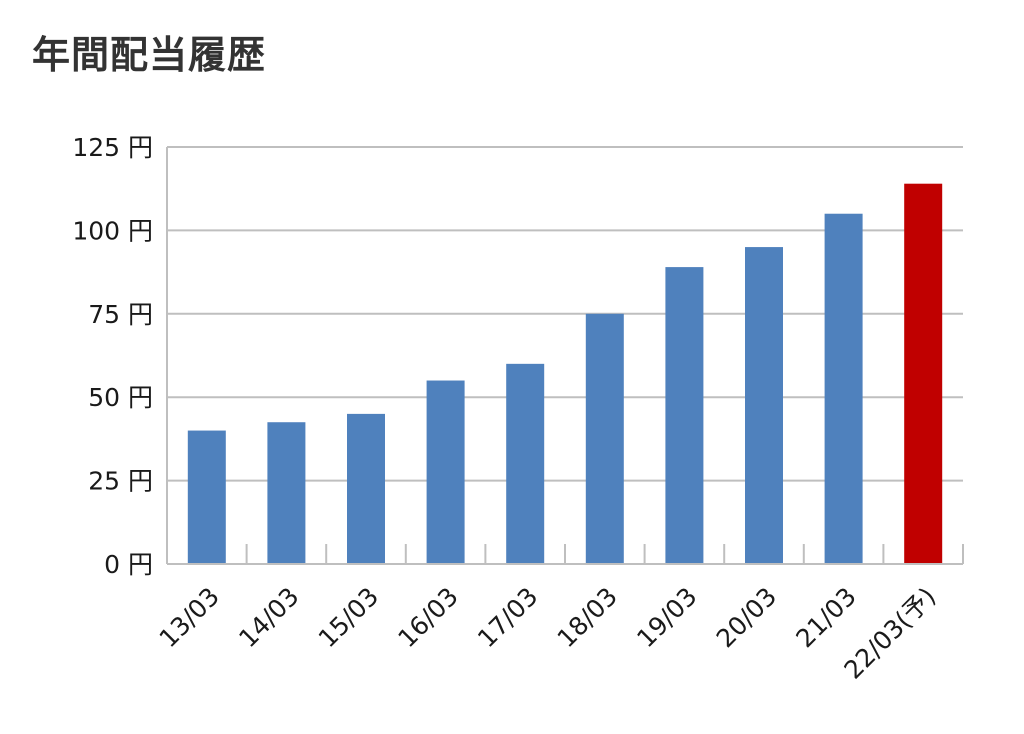 This screenshot has height=734, width=1024. I want to click on x-tick-label: 17/03, so click(507, 617).